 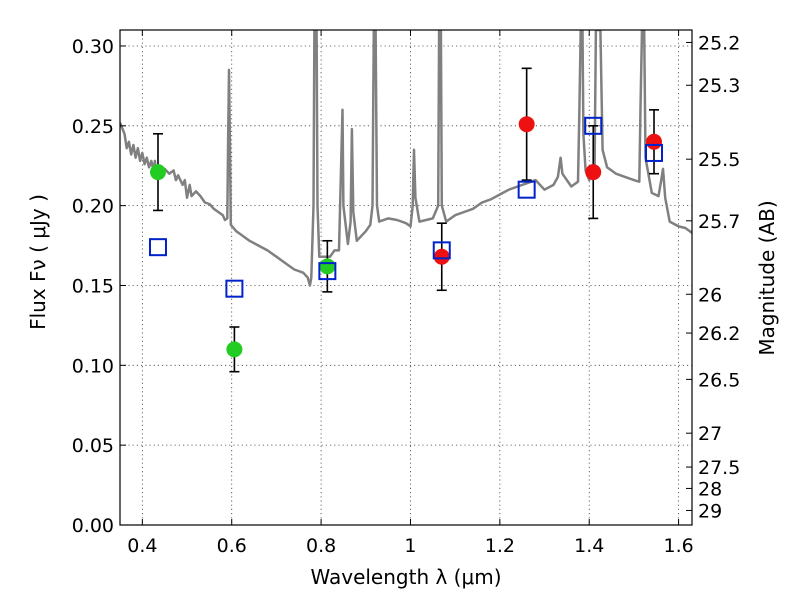 What do you see at coordinates (93, 286) in the screenshot?
I see `y-tick-label: 0.15` at bounding box center [93, 286].